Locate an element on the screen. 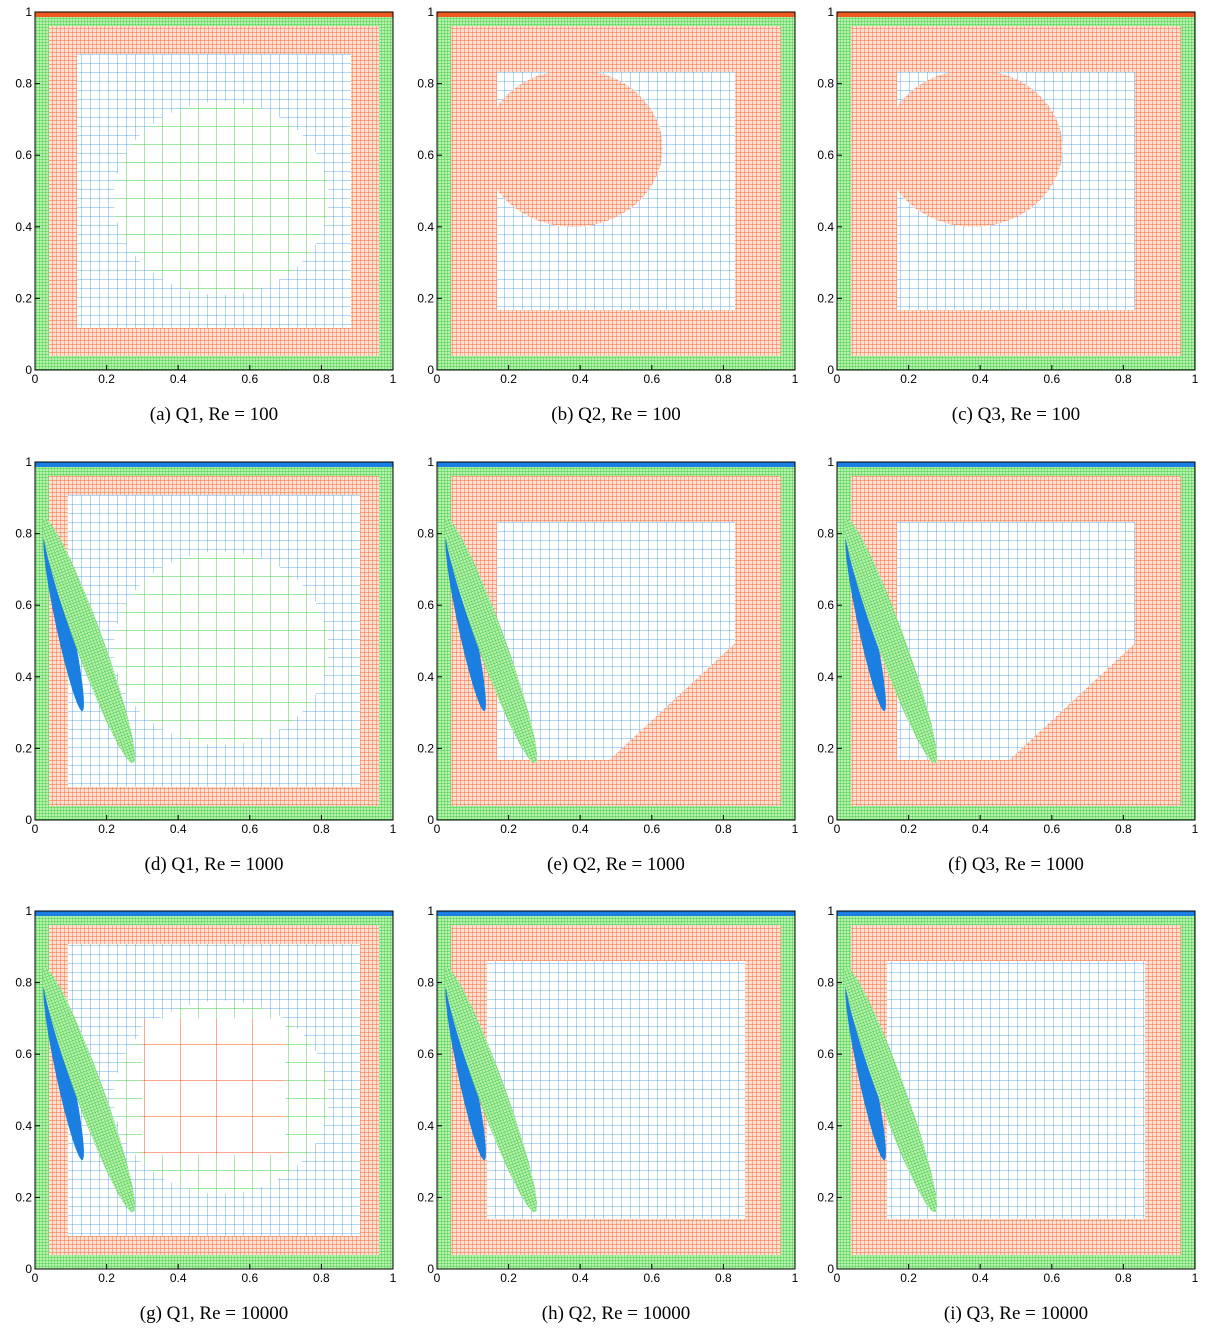 The width and height of the screenshot is (1217, 1330). caption: (i) Q3, Re = 10000 is located at coordinates (1016, 1313).